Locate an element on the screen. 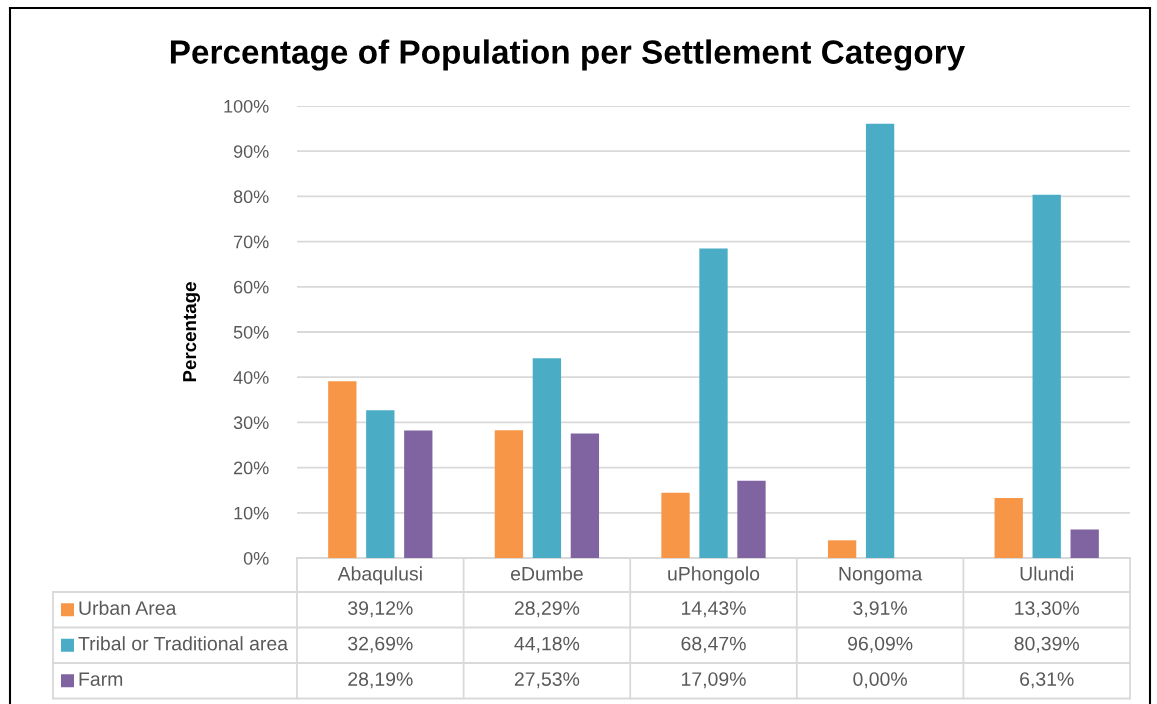  y-tick-label: 50% is located at coordinates (251, 332).